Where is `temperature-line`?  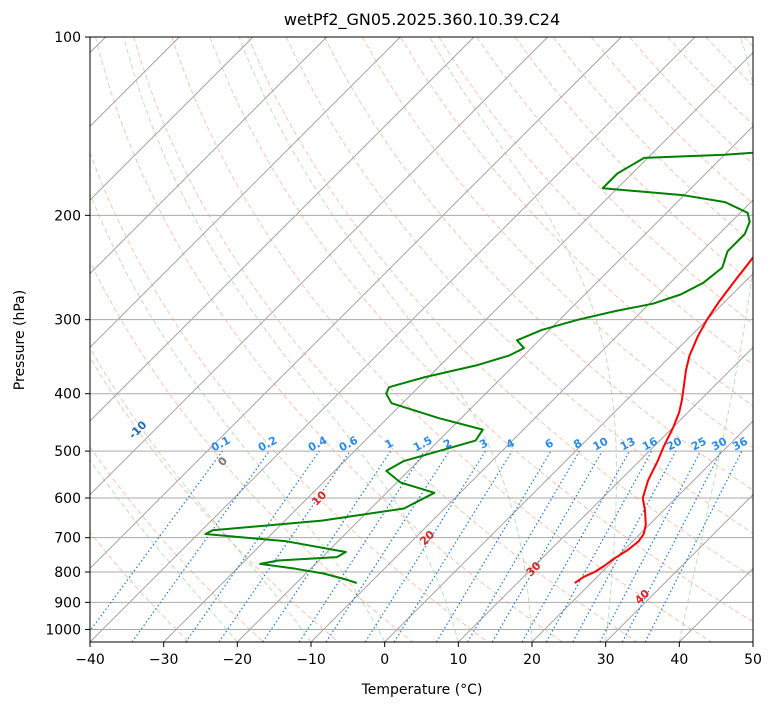 temperature-line is located at coordinates (663, 419).